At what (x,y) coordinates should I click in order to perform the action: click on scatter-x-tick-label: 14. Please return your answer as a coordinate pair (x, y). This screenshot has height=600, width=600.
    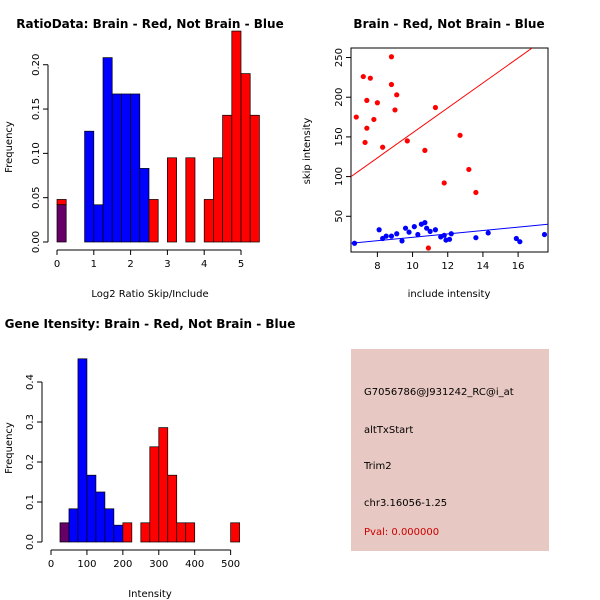
    Looking at the image, I should click on (483, 266).